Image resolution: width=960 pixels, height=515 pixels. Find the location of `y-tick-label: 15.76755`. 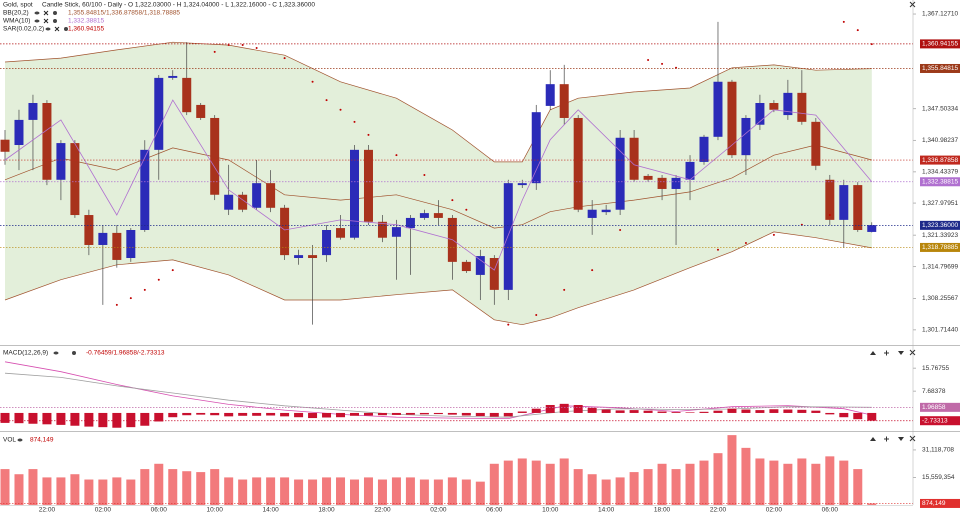

y-tick-label: 15.76755 is located at coordinates (935, 368).